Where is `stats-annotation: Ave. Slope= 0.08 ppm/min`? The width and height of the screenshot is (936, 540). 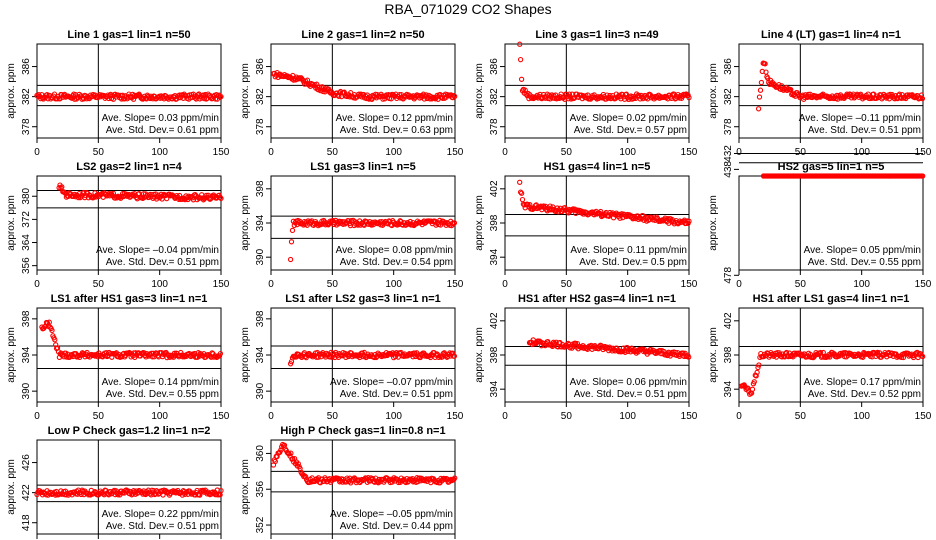
stats-annotation: Ave. Slope= 0.08 ppm/min is located at coordinates (394, 250).